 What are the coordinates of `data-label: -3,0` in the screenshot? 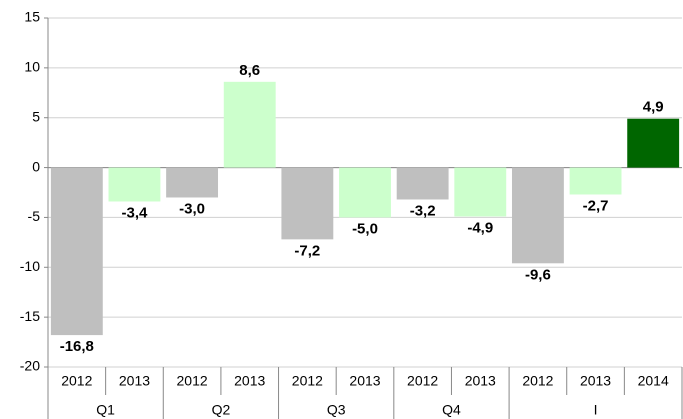 It's located at (192, 208).